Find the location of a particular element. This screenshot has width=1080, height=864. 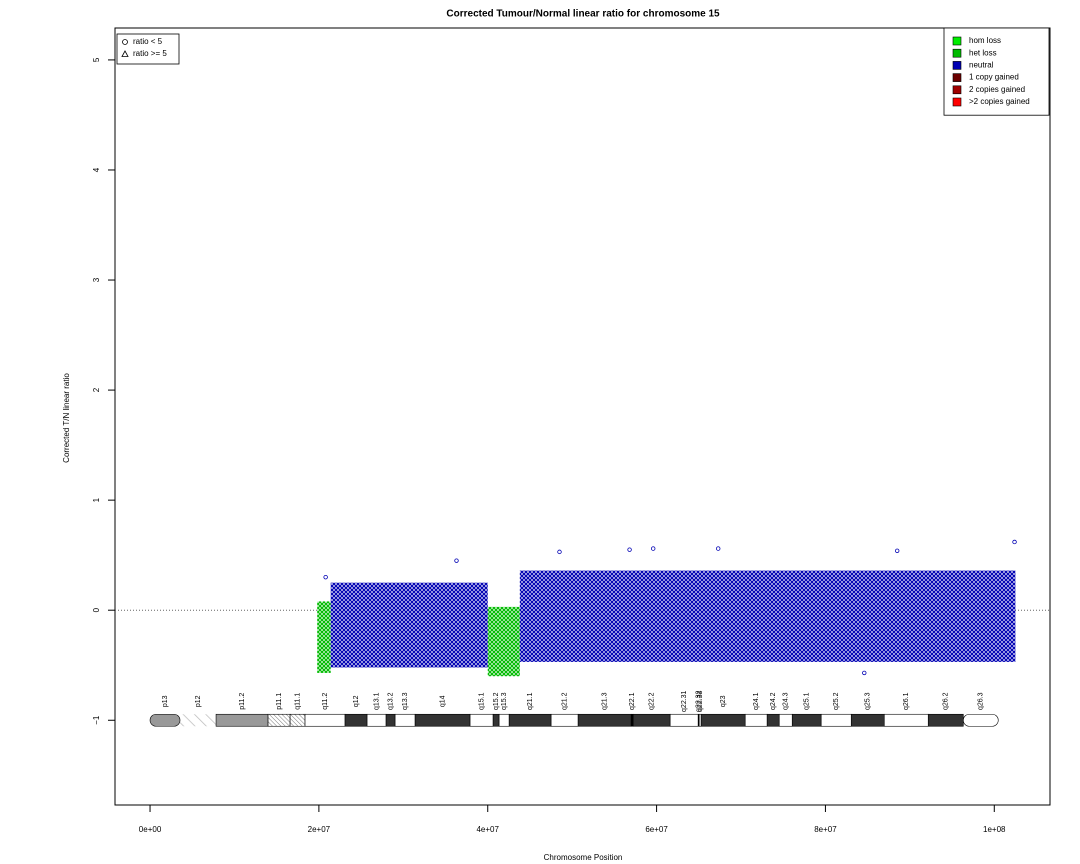

cytoband-label: q26.2 is located at coordinates (946, 701).